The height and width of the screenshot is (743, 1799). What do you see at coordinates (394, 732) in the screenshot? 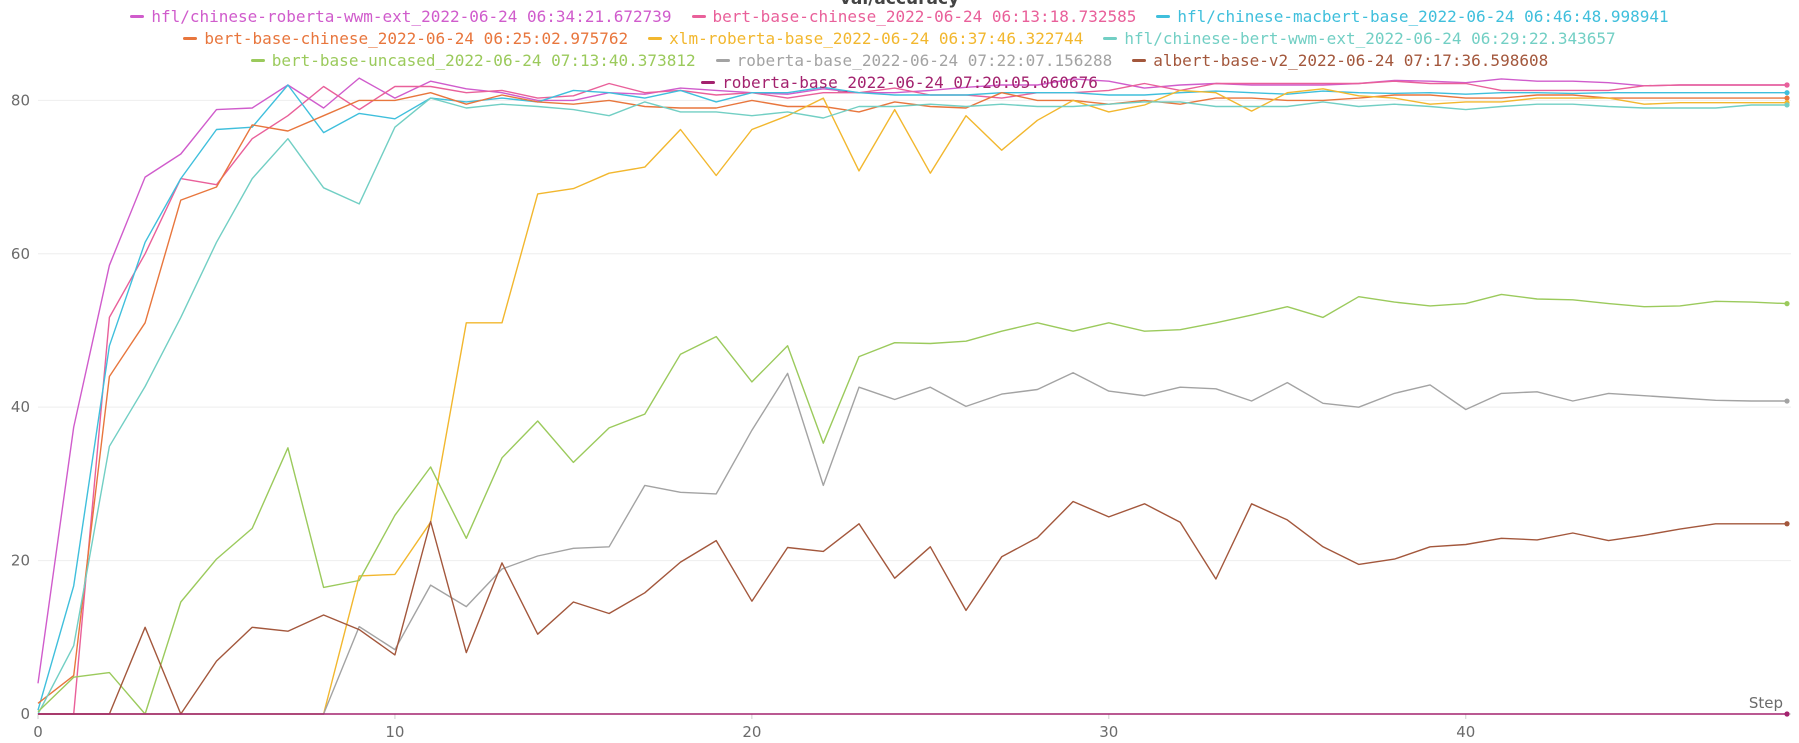
I see `x-tick-label: 10` at bounding box center [394, 732].